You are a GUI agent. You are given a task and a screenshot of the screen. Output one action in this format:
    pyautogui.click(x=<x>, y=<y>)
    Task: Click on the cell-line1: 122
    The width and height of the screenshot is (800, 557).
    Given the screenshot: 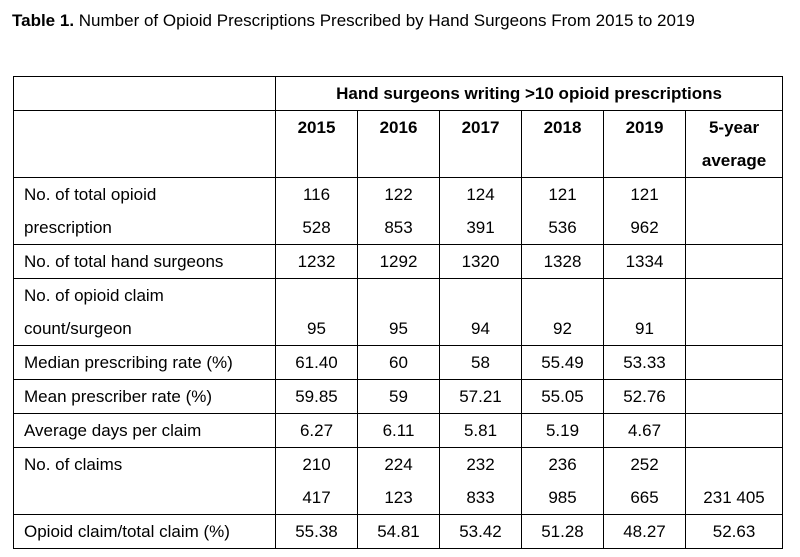 What is the action you would take?
    pyautogui.click(x=398, y=194)
    